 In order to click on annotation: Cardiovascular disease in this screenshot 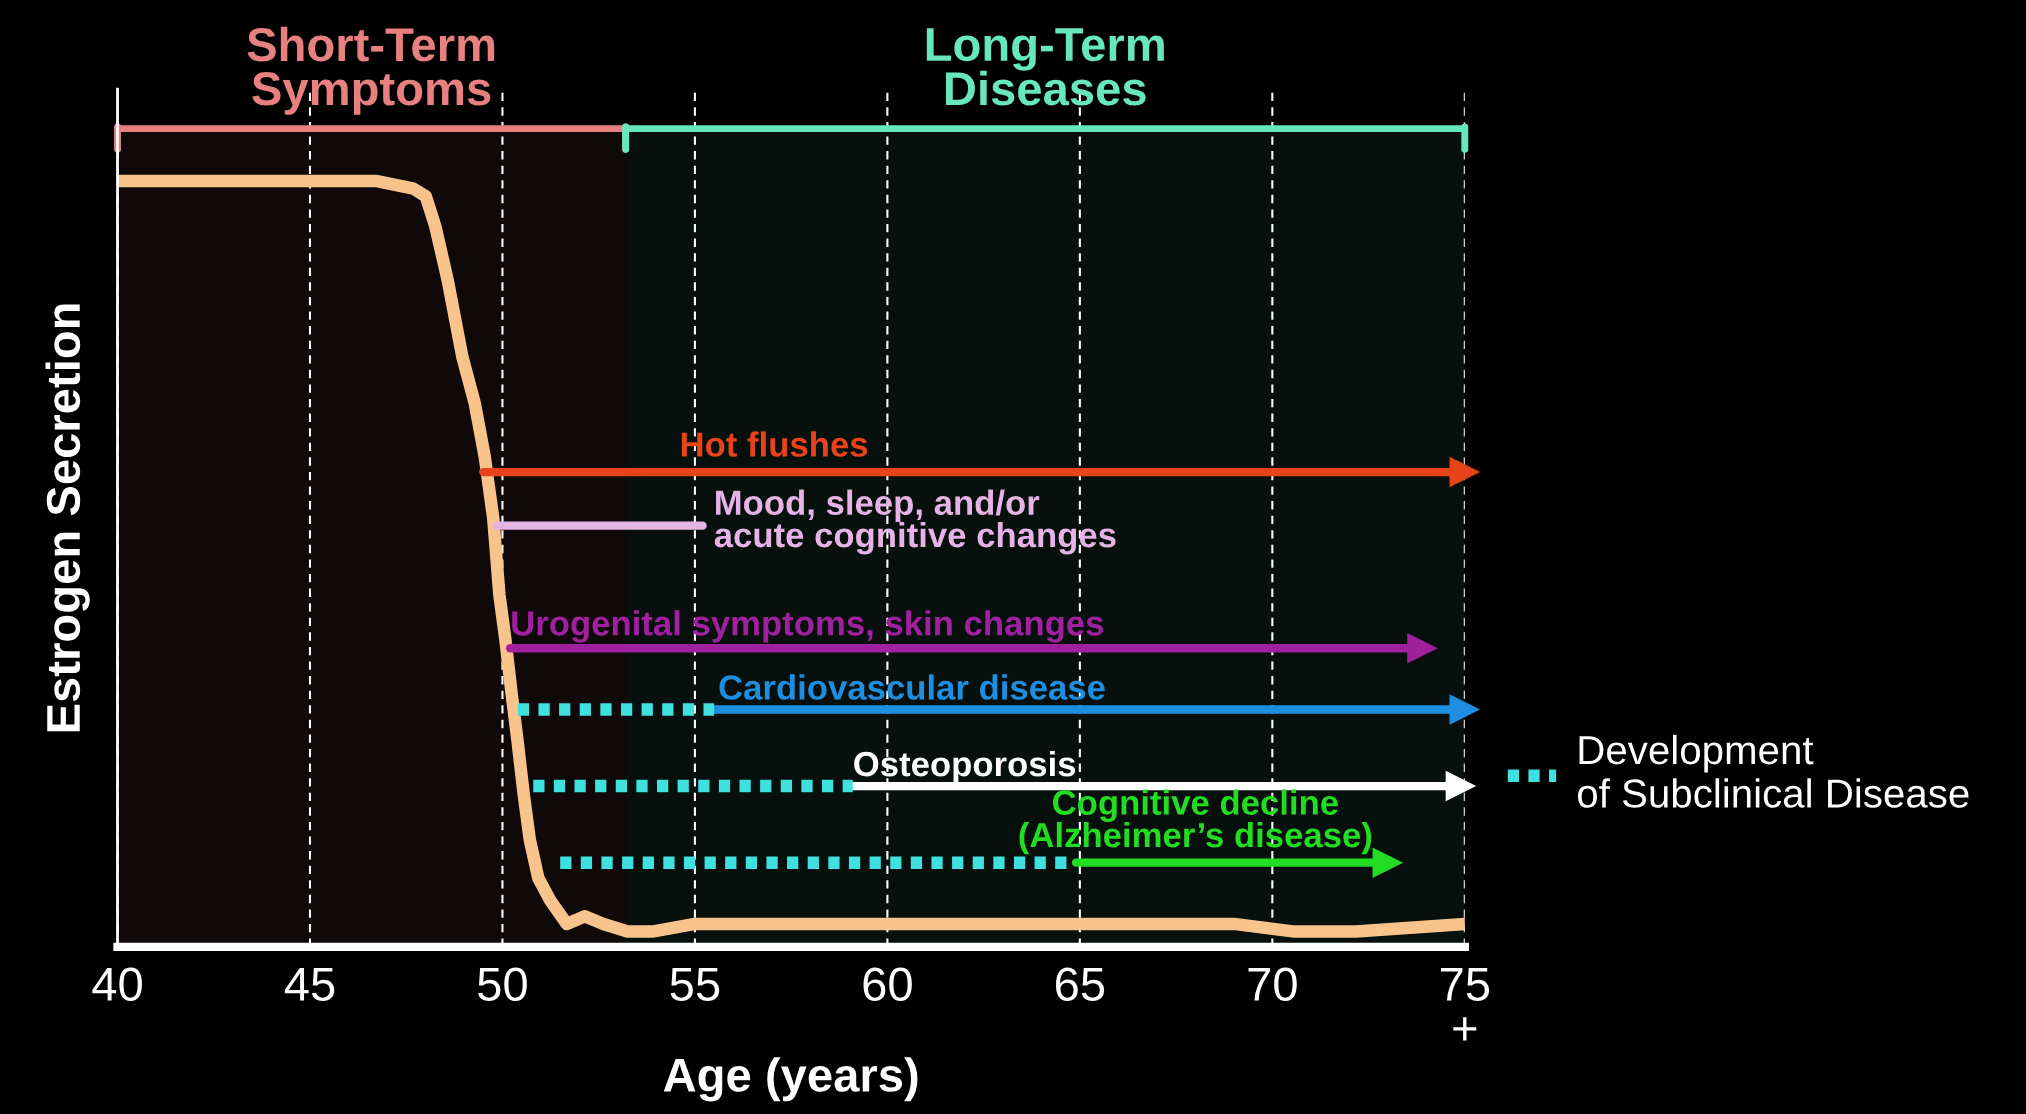, I will do `click(912, 687)`.